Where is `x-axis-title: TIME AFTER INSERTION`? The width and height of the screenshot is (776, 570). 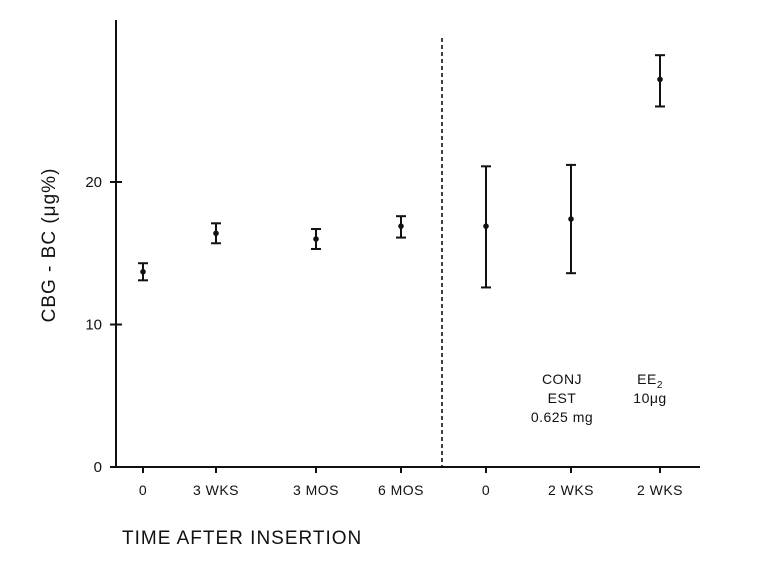
x-axis-title: TIME AFTER INSERTION is located at coordinates (242, 538).